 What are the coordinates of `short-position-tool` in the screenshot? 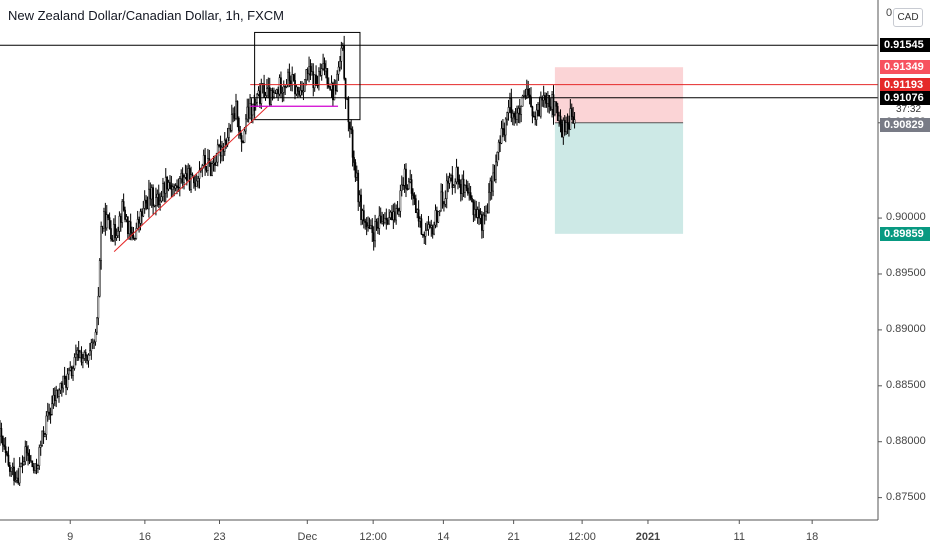 It's located at (619, 150).